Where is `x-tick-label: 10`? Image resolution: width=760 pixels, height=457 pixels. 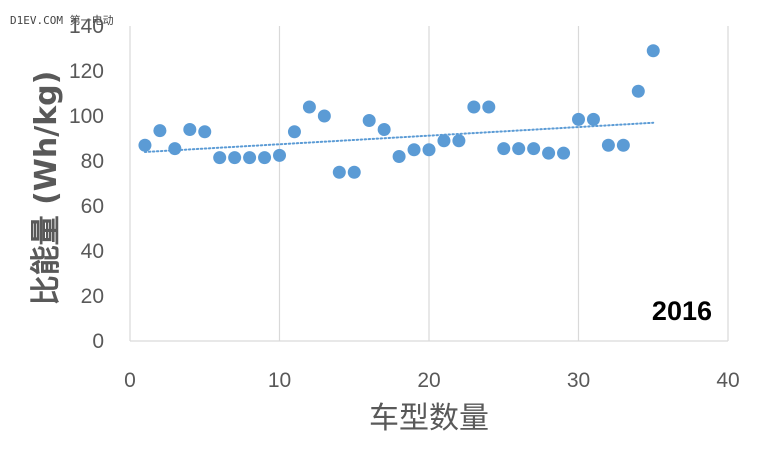 x-tick-label: 10 is located at coordinates (279, 380).